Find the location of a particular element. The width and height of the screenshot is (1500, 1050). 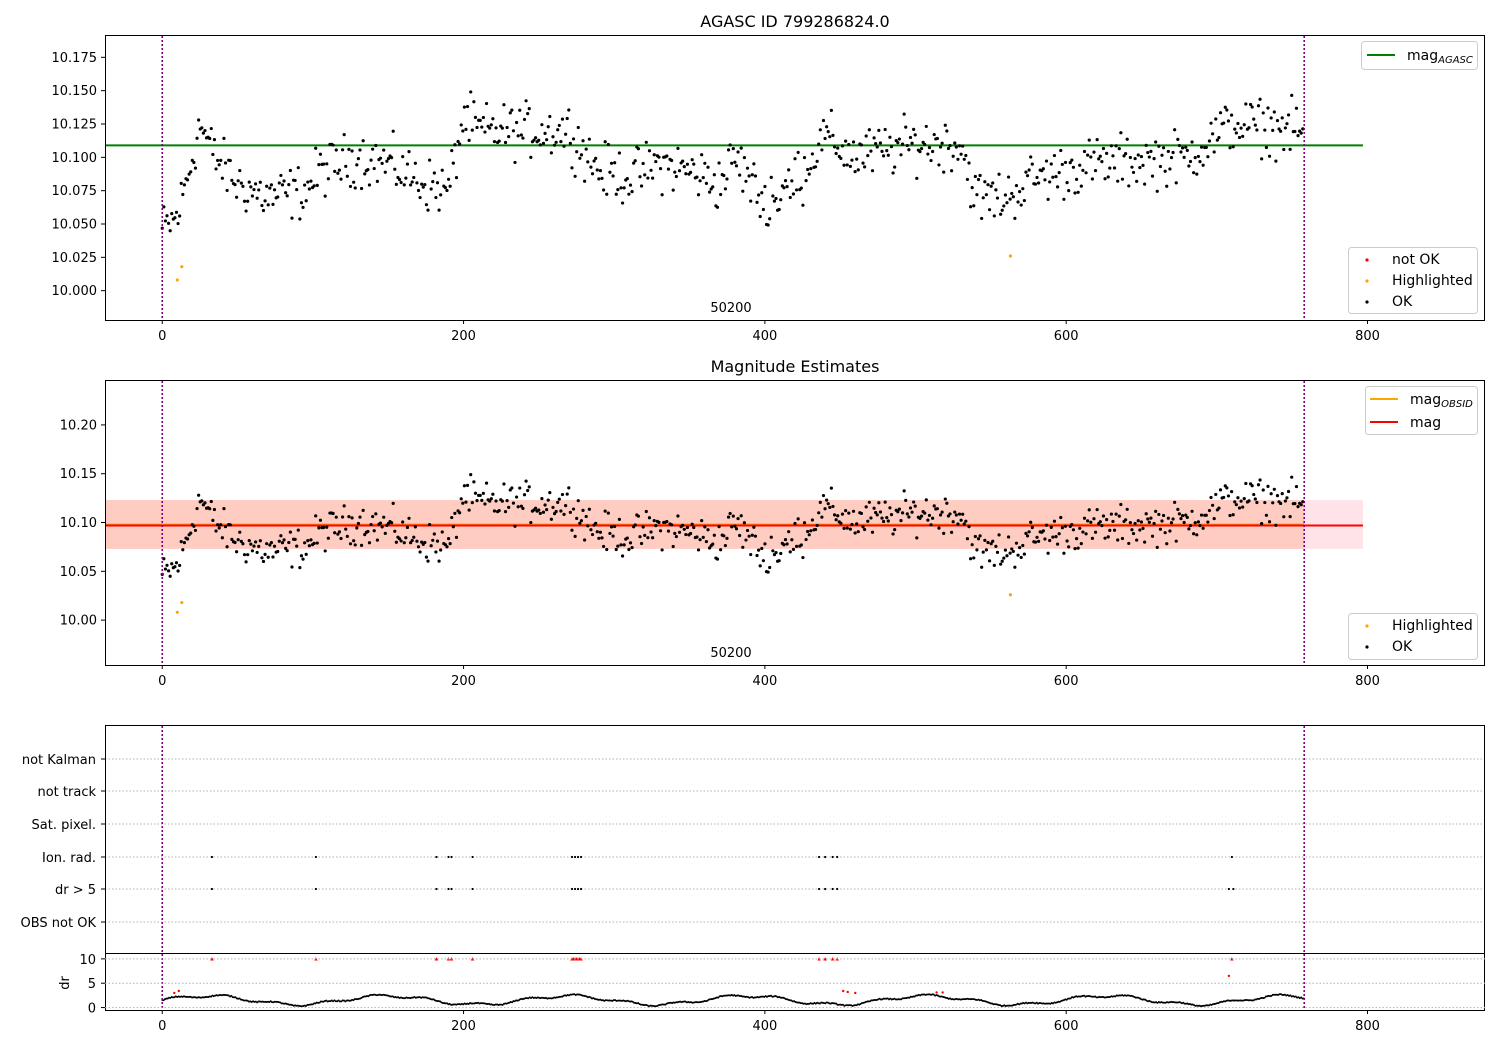

dr-y-tick-label: 10 is located at coordinates (87, 960).